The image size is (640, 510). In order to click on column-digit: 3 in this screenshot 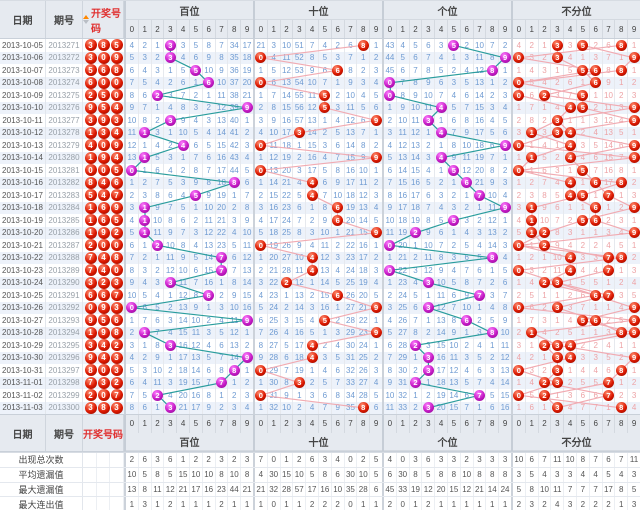, I will do `click(300, 424)`.